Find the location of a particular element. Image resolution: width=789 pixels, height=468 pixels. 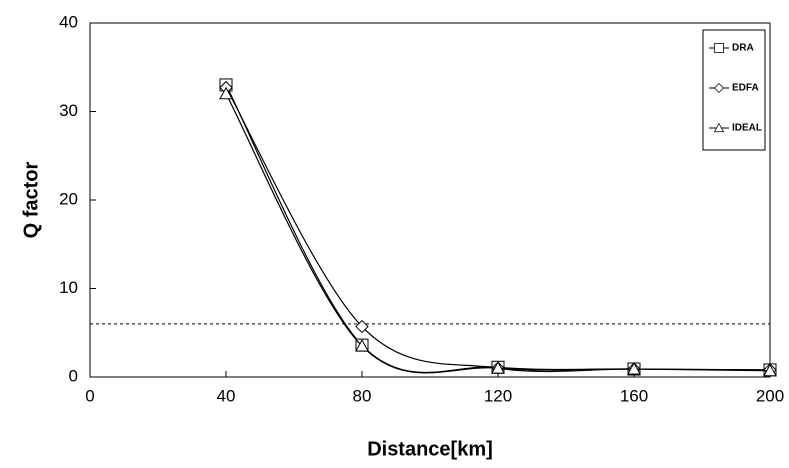

legend-label: IDEAL is located at coordinates (747, 128).